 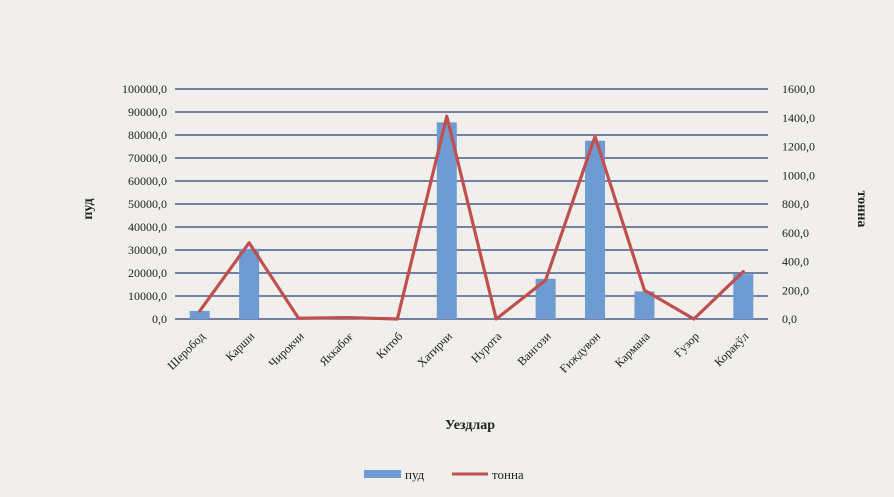 I want to click on x-tick-label: Ғузор, so click(x=686, y=344).